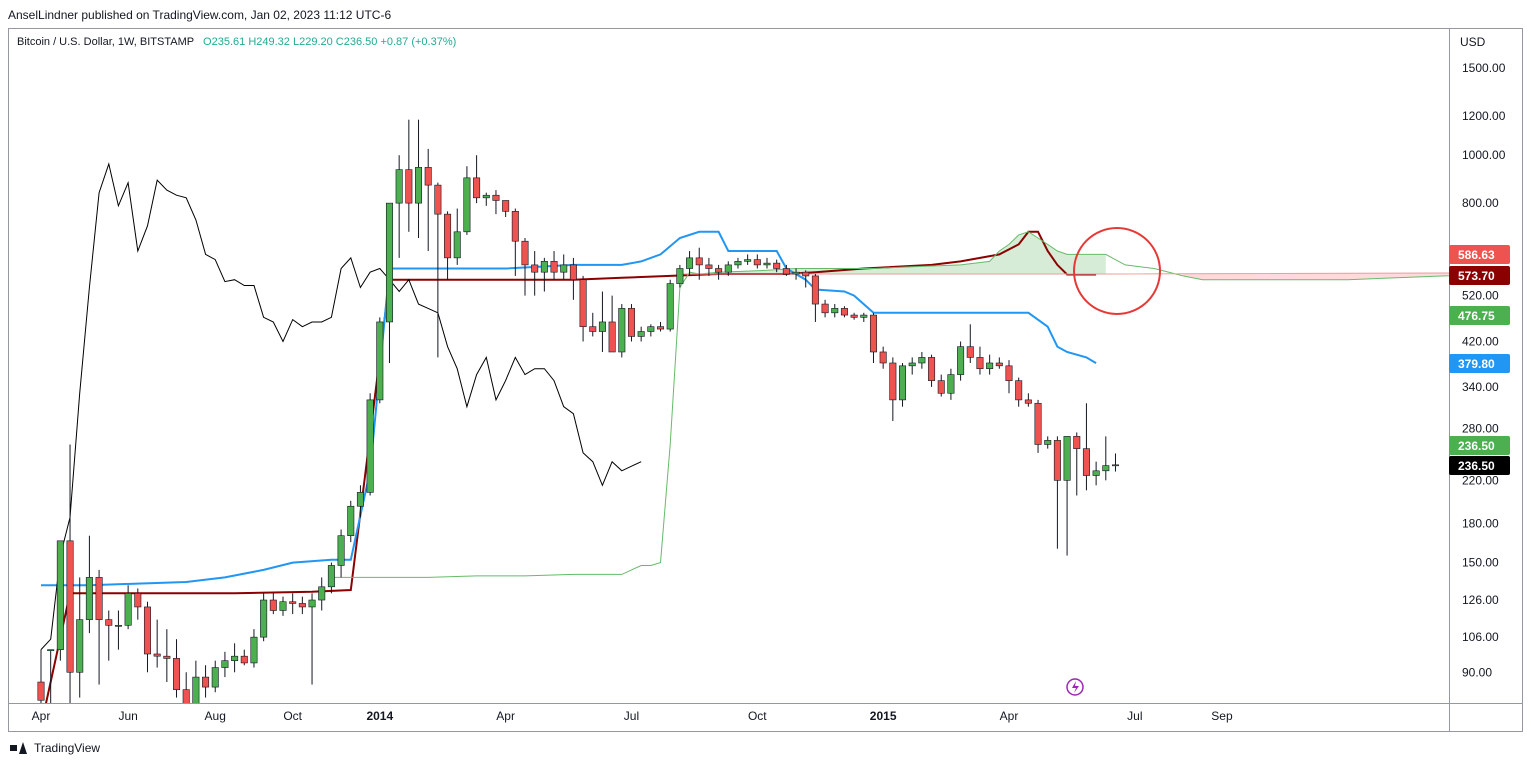 This screenshot has height=767, width=1531. I want to click on currency-label: USD, so click(1473, 42).